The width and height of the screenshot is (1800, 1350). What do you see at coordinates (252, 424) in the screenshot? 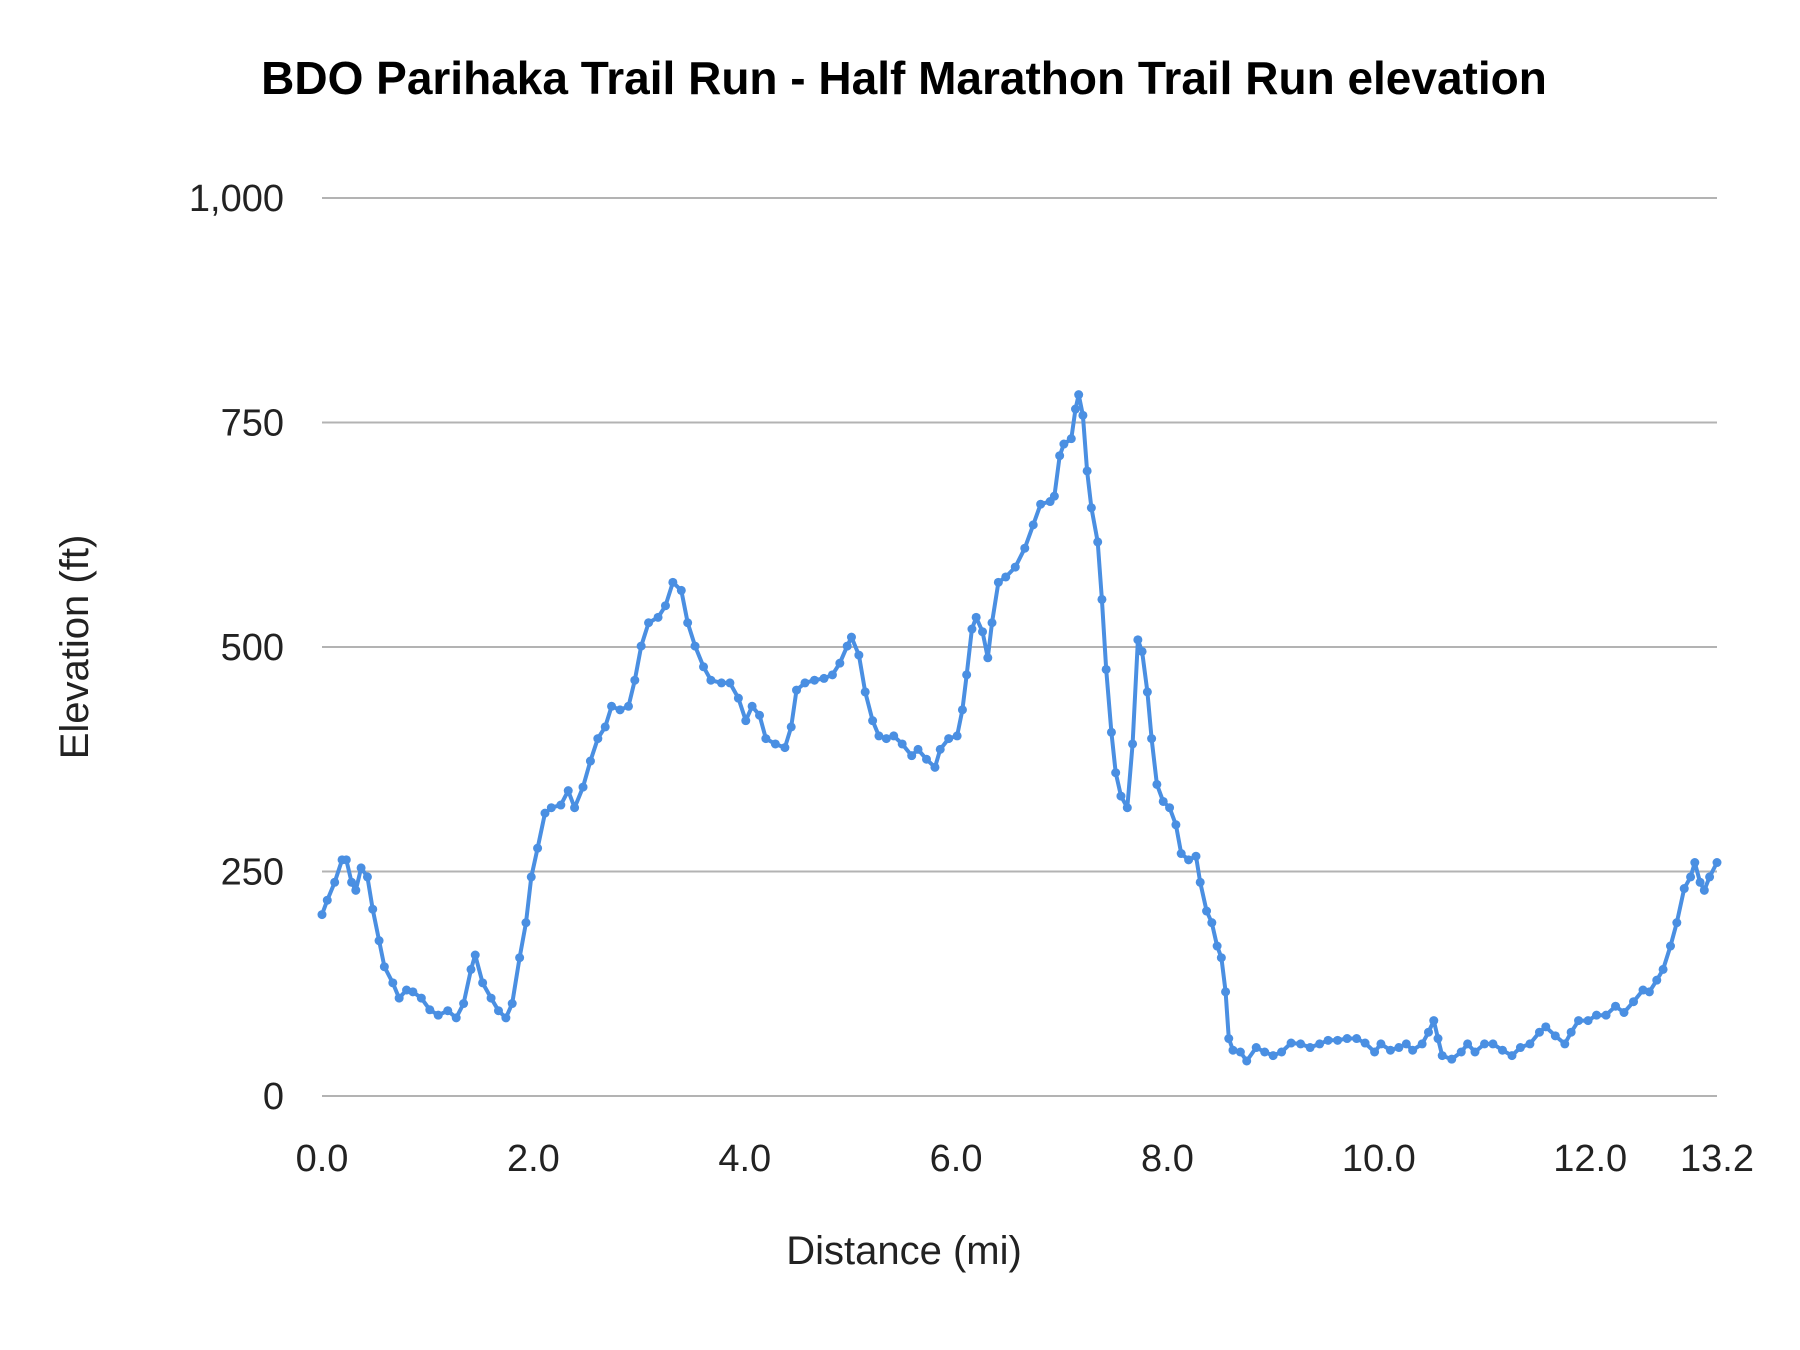
I see `y-tick-label: 750` at bounding box center [252, 424].